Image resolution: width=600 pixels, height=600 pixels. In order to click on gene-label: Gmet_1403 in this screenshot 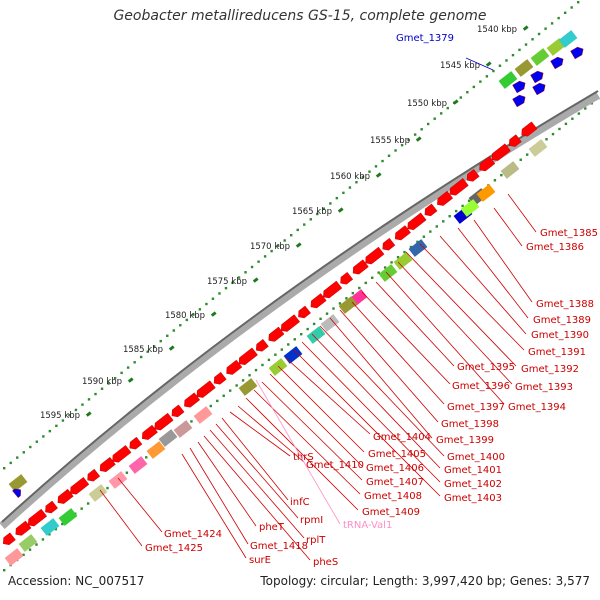, I will do `click(473, 498)`.